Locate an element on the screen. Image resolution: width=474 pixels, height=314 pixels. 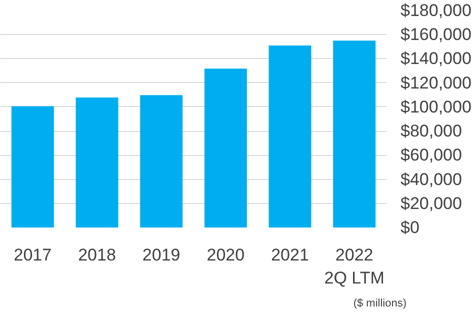
x-tick-label: 2021 is located at coordinates (290, 255).